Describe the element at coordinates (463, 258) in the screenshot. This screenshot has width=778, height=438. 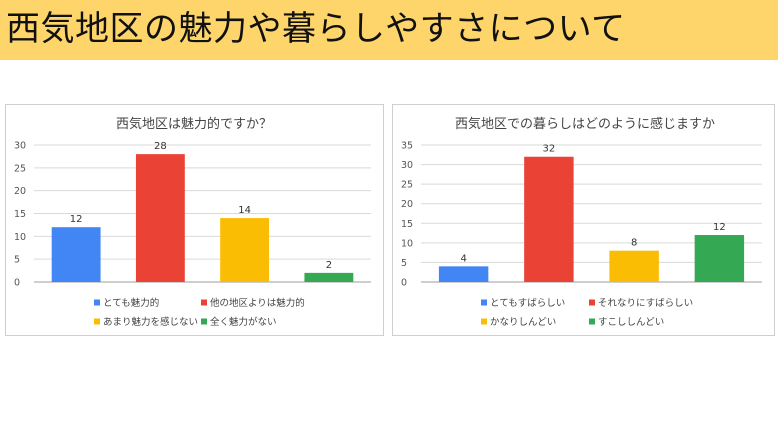
I see `data-label: 4` at that location.